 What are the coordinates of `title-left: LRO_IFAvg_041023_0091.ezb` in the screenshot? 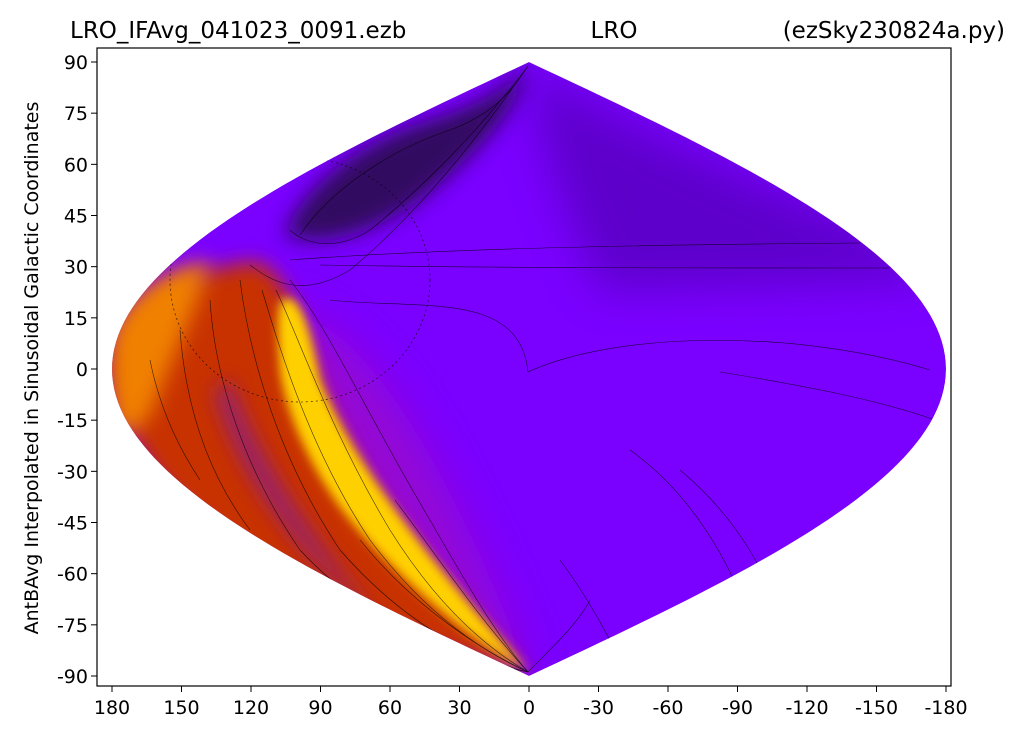 It's located at (238, 31).